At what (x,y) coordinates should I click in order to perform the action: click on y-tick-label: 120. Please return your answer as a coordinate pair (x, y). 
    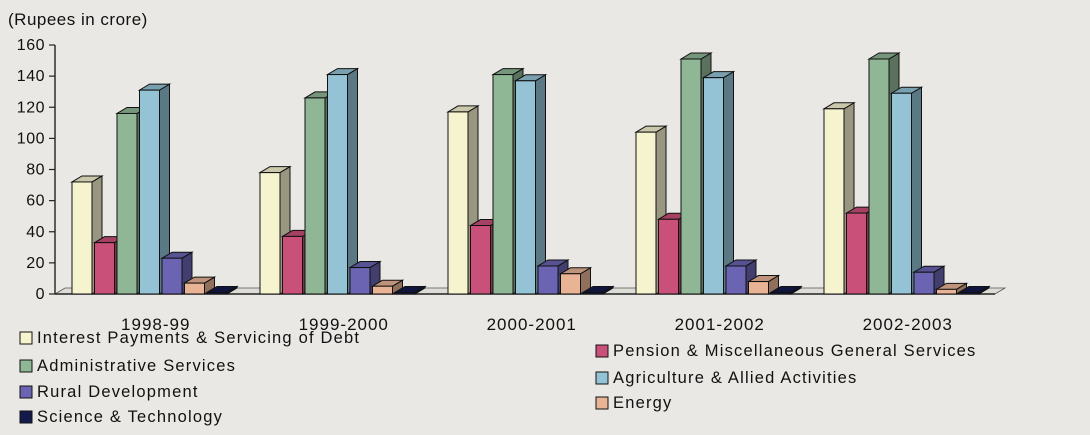
    Looking at the image, I should click on (31, 107).